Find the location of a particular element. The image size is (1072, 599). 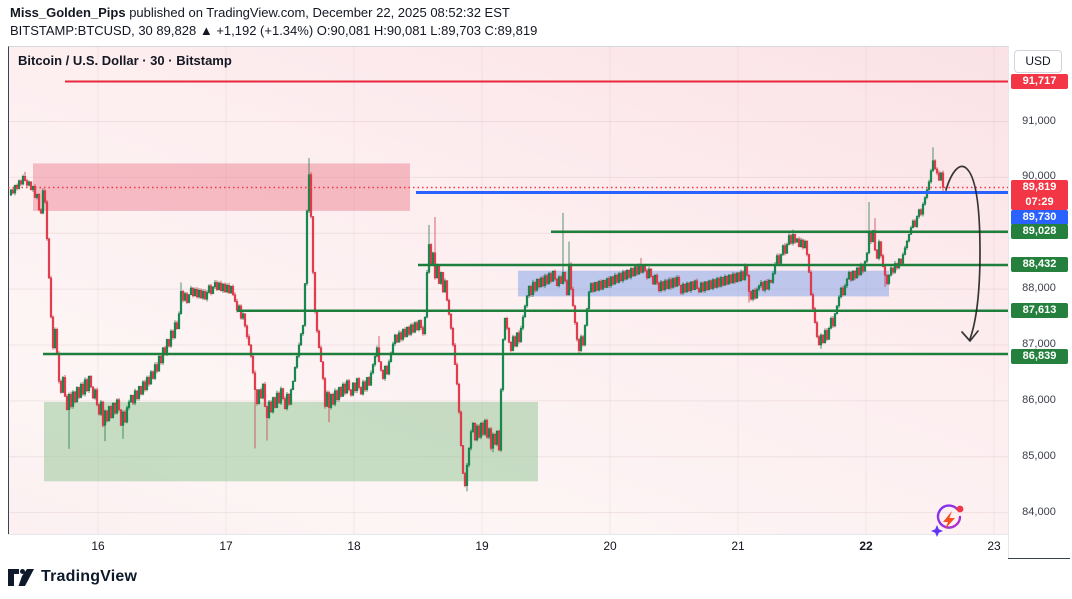

price-tick-90,000: 90,000 is located at coordinates (1039, 176).